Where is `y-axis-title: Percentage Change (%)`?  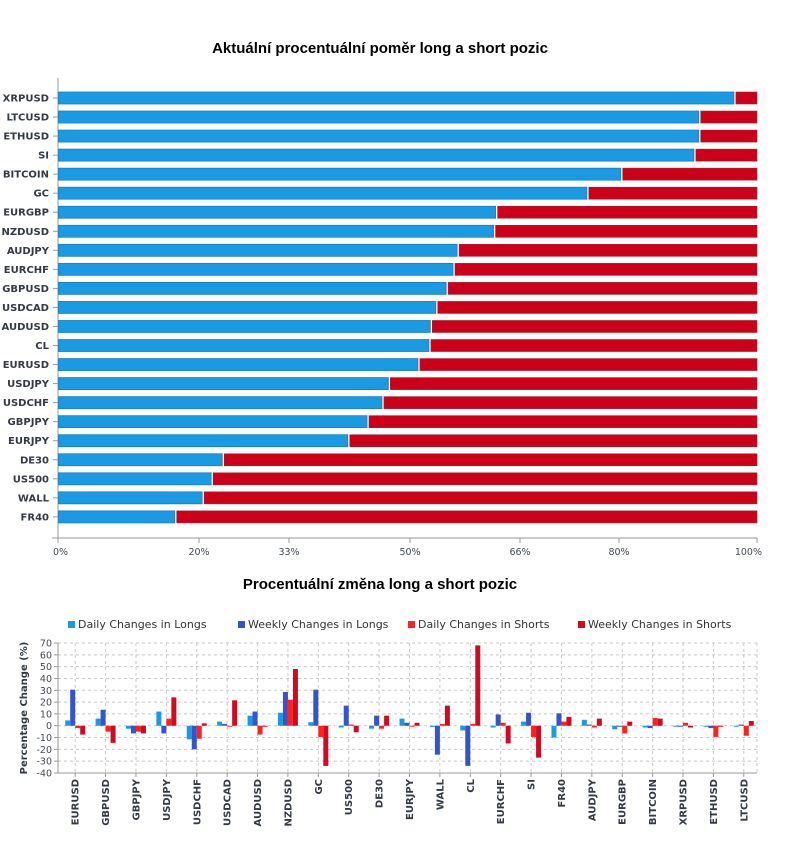
y-axis-title: Percentage Change (%) is located at coordinates (24, 708).